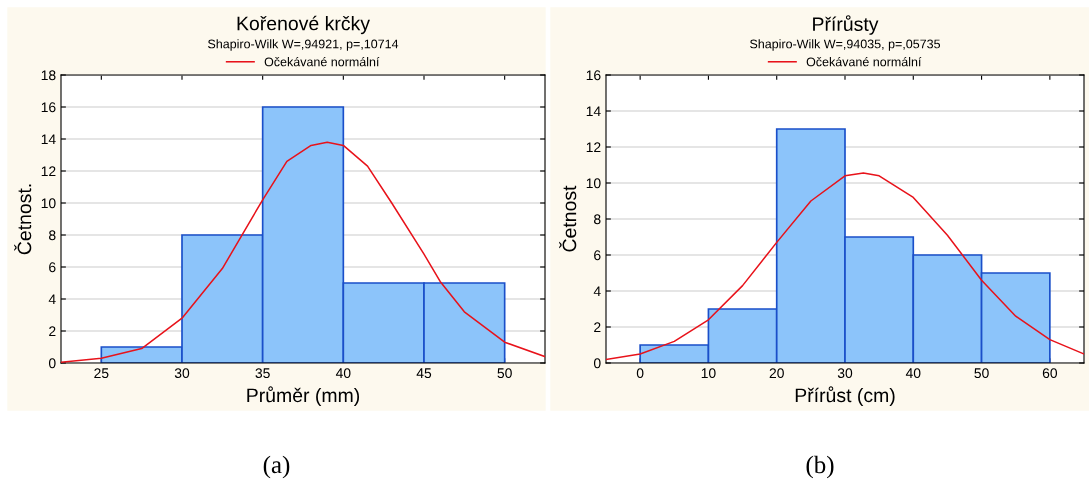 The image size is (1089, 484). I want to click on chart-subtitle: Shapiro-Wilk W=,94035, p=,05735, so click(845, 45).